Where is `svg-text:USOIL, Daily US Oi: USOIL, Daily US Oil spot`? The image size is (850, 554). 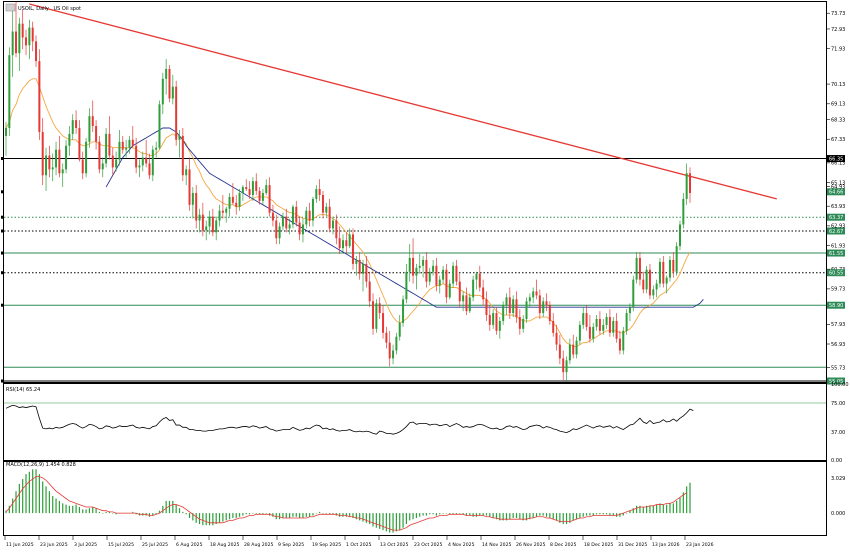
svg-text:USOIL, Daily US Oi: USOIL, Daily US Oil spot is located at coordinates (49, 9).